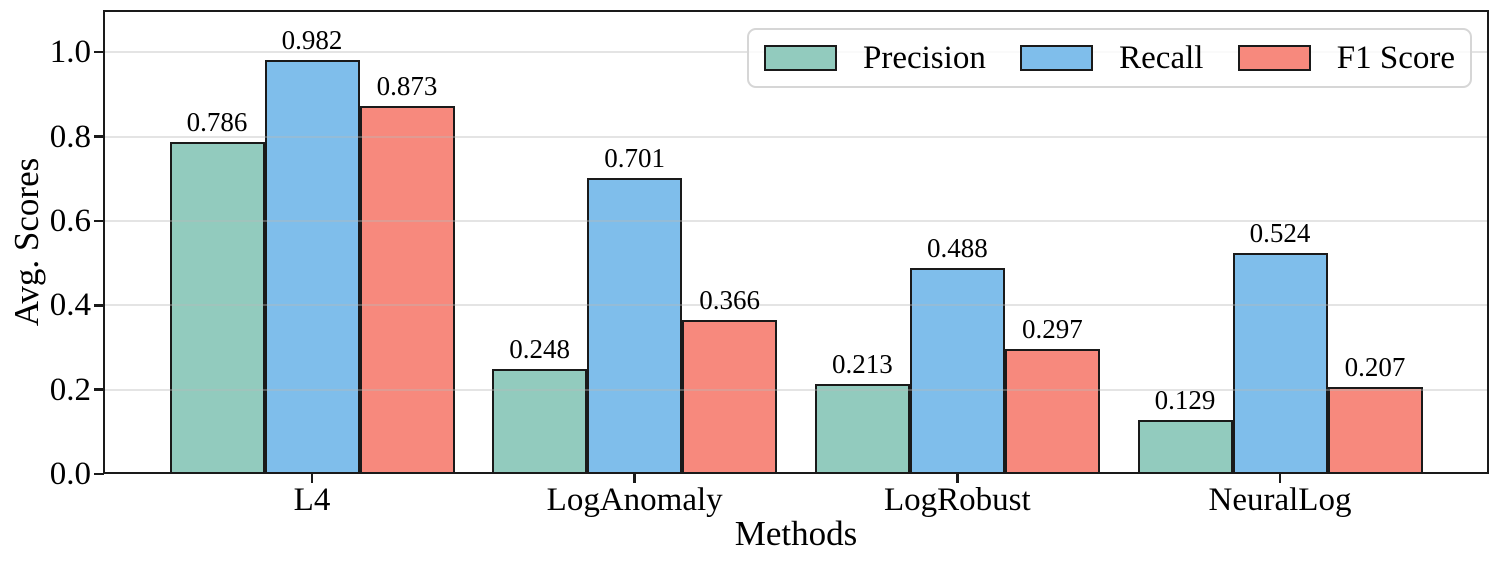  Describe the element at coordinates (862, 429) in the screenshot. I see `bar-precision-logrobust` at that location.